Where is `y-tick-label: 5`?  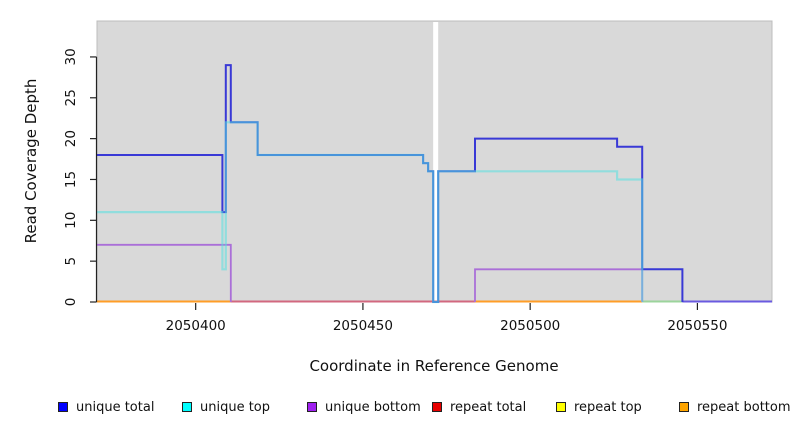
y-tick-label: 5 is located at coordinates (71, 261).